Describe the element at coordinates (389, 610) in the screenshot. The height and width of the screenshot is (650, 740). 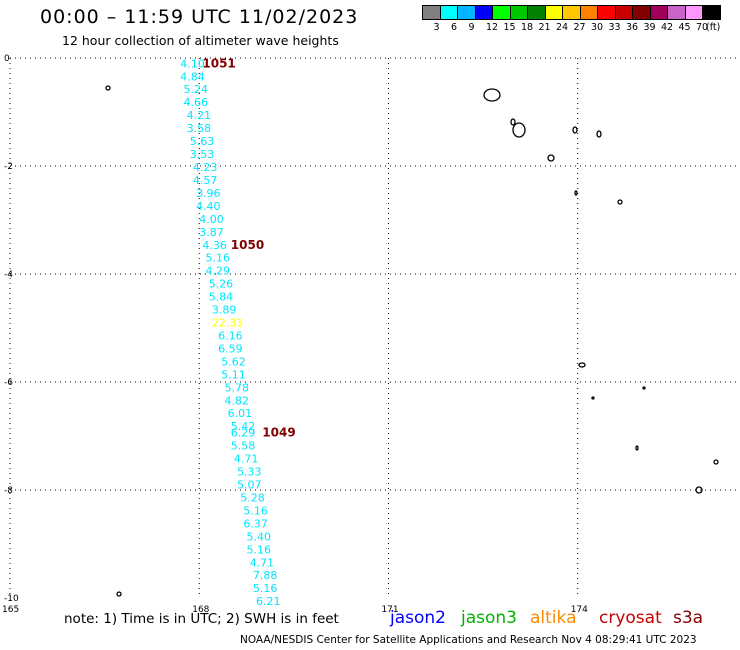
I see `x-tick-label: 171` at that location.